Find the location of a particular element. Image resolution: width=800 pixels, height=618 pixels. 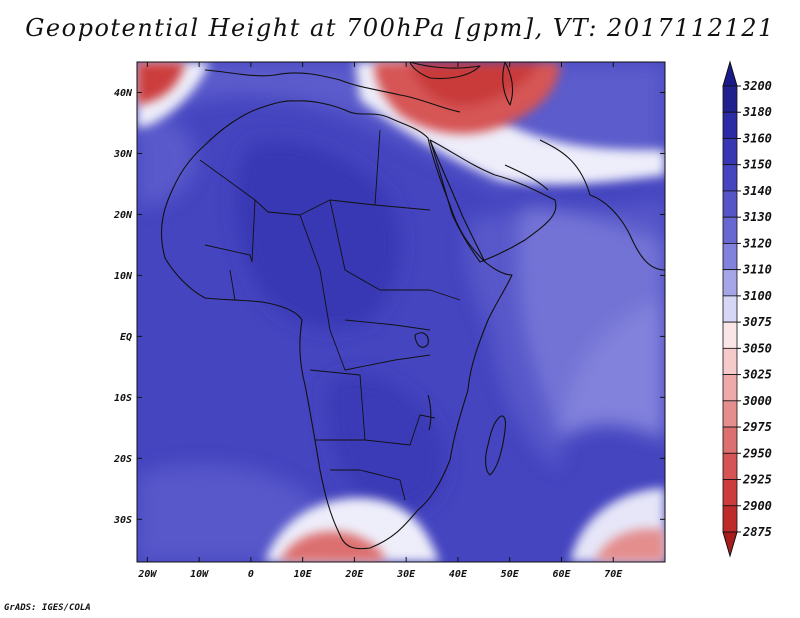

lon-tick-label: 0 is located at coordinates (251, 574).